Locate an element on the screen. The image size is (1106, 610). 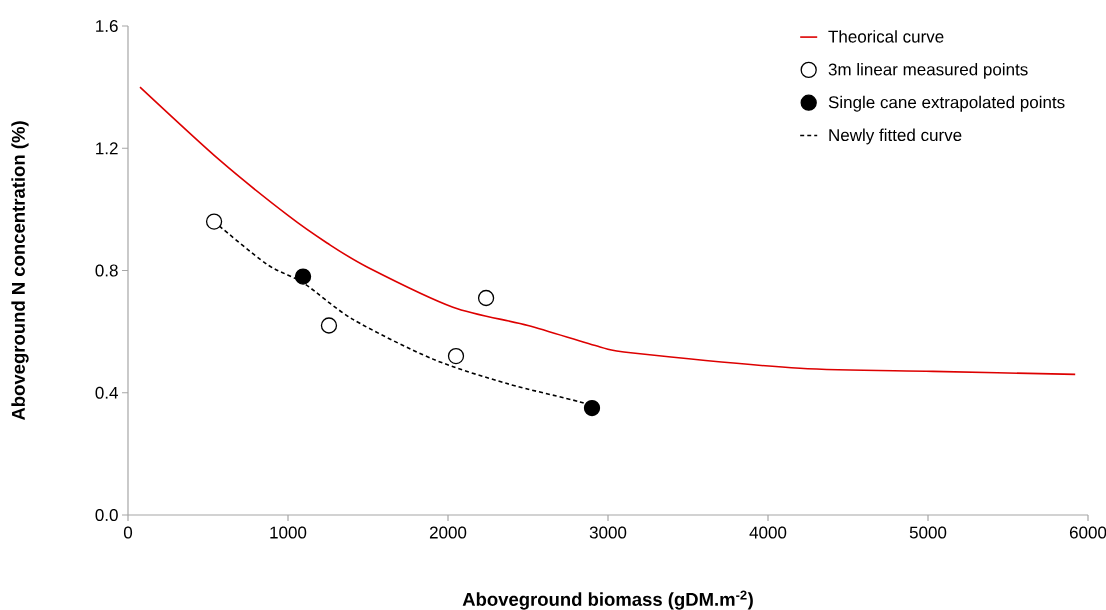
x-tick-label: 5000 is located at coordinates (928, 532).